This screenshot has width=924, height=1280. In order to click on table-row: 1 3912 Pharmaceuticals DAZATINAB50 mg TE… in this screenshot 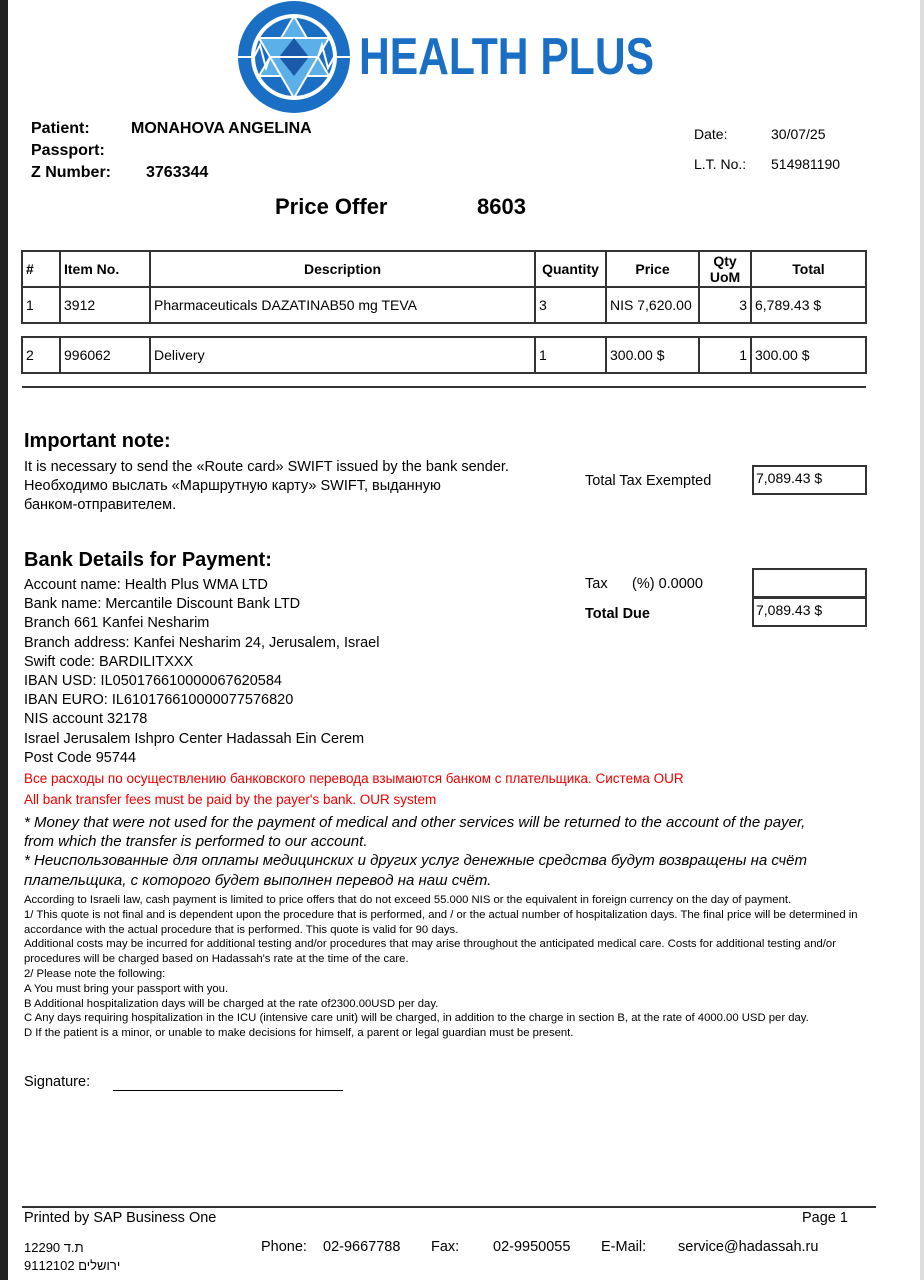, I will do `click(444, 305)`.